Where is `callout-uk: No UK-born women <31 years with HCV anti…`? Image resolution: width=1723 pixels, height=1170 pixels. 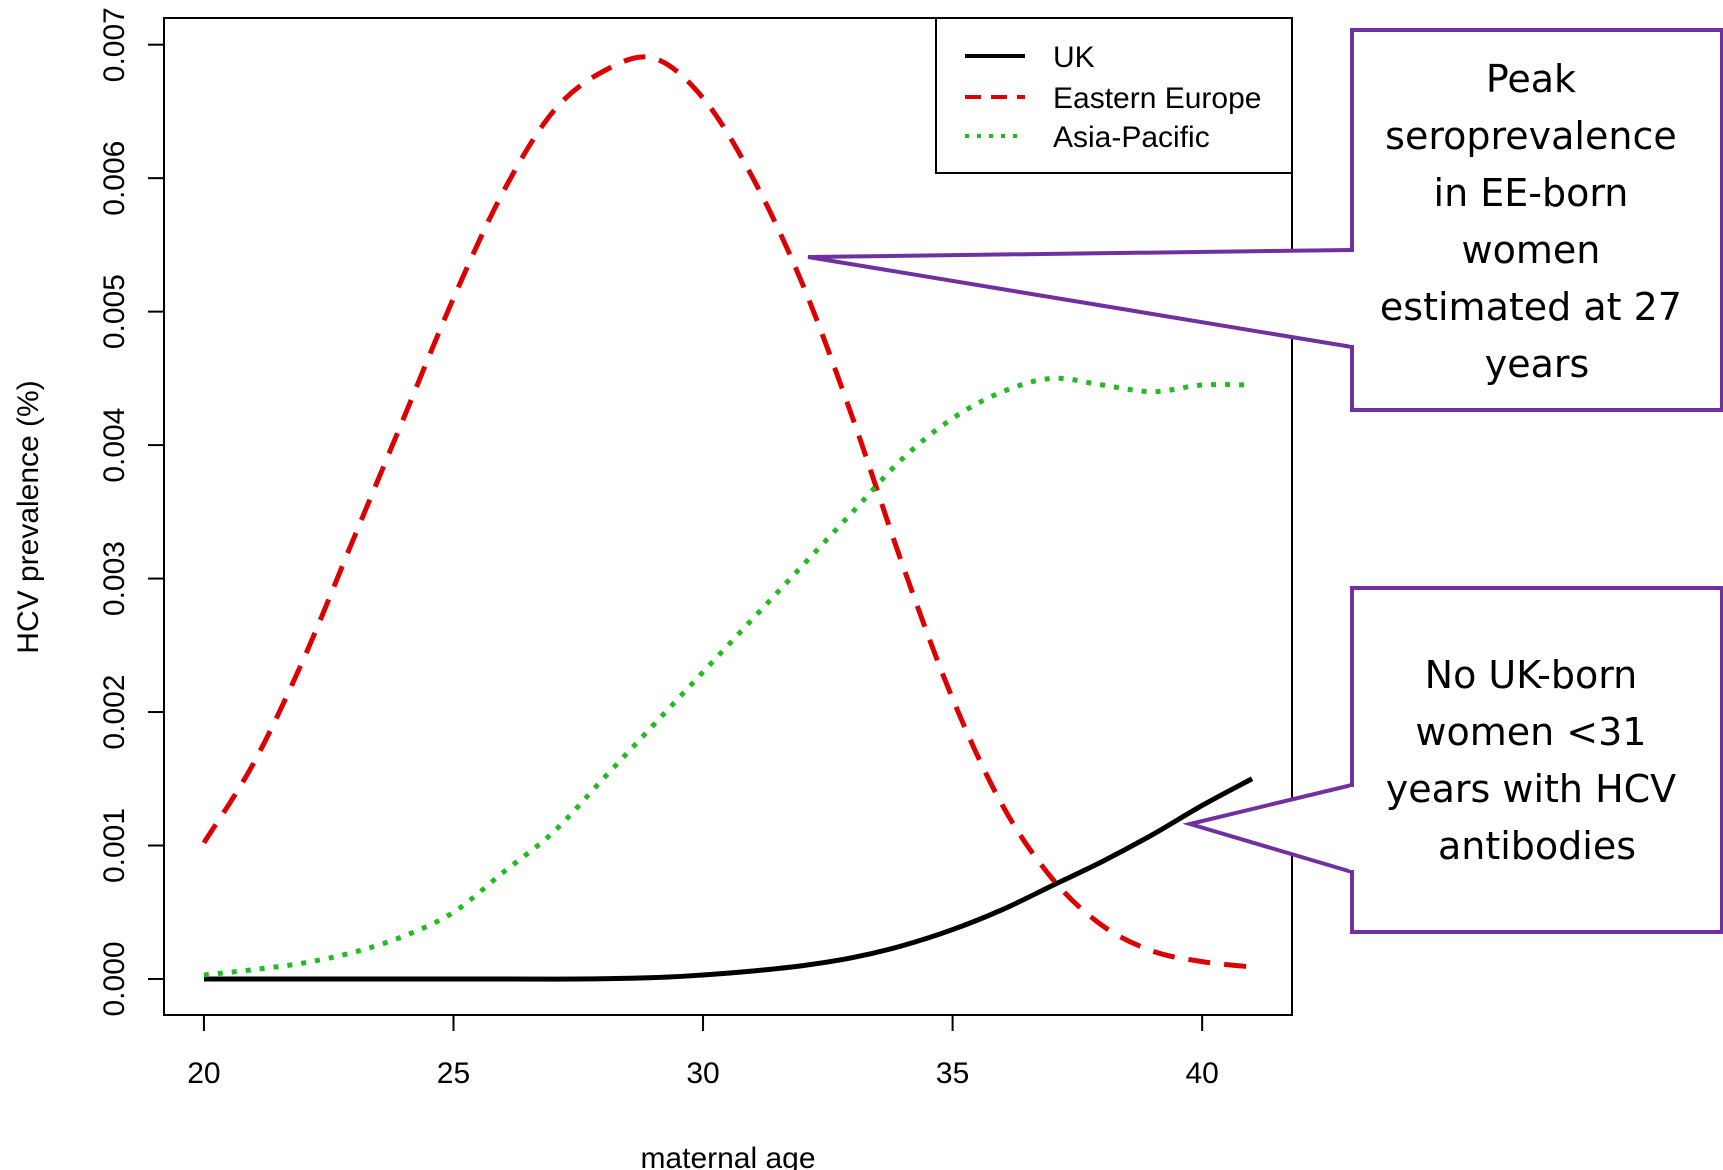
callout-uk: No UK-born women <31 years with HCV anti… is located at coordinates (1452, 760).